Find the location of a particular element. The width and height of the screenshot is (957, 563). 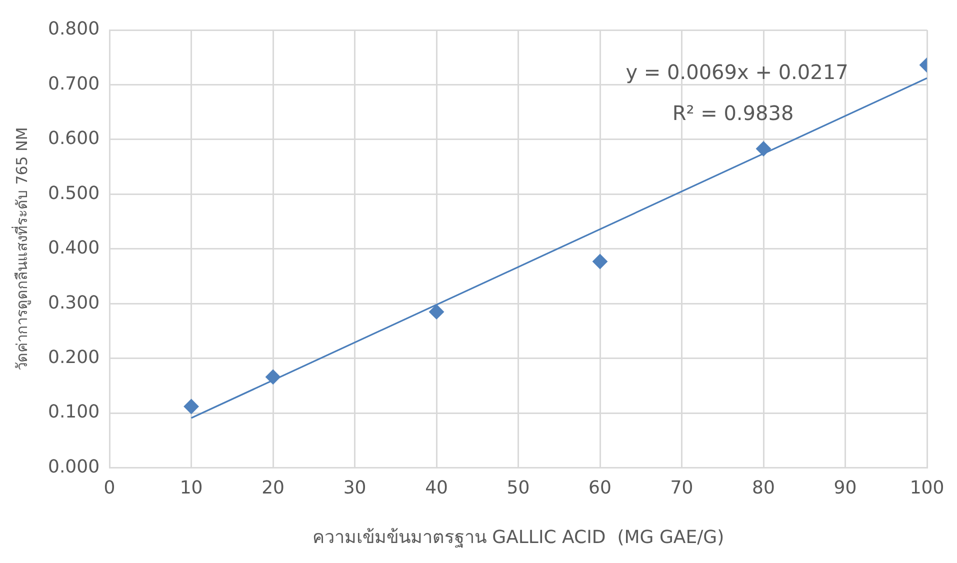

y-tick-label: 0.600 is located at coordinates (74, 139).